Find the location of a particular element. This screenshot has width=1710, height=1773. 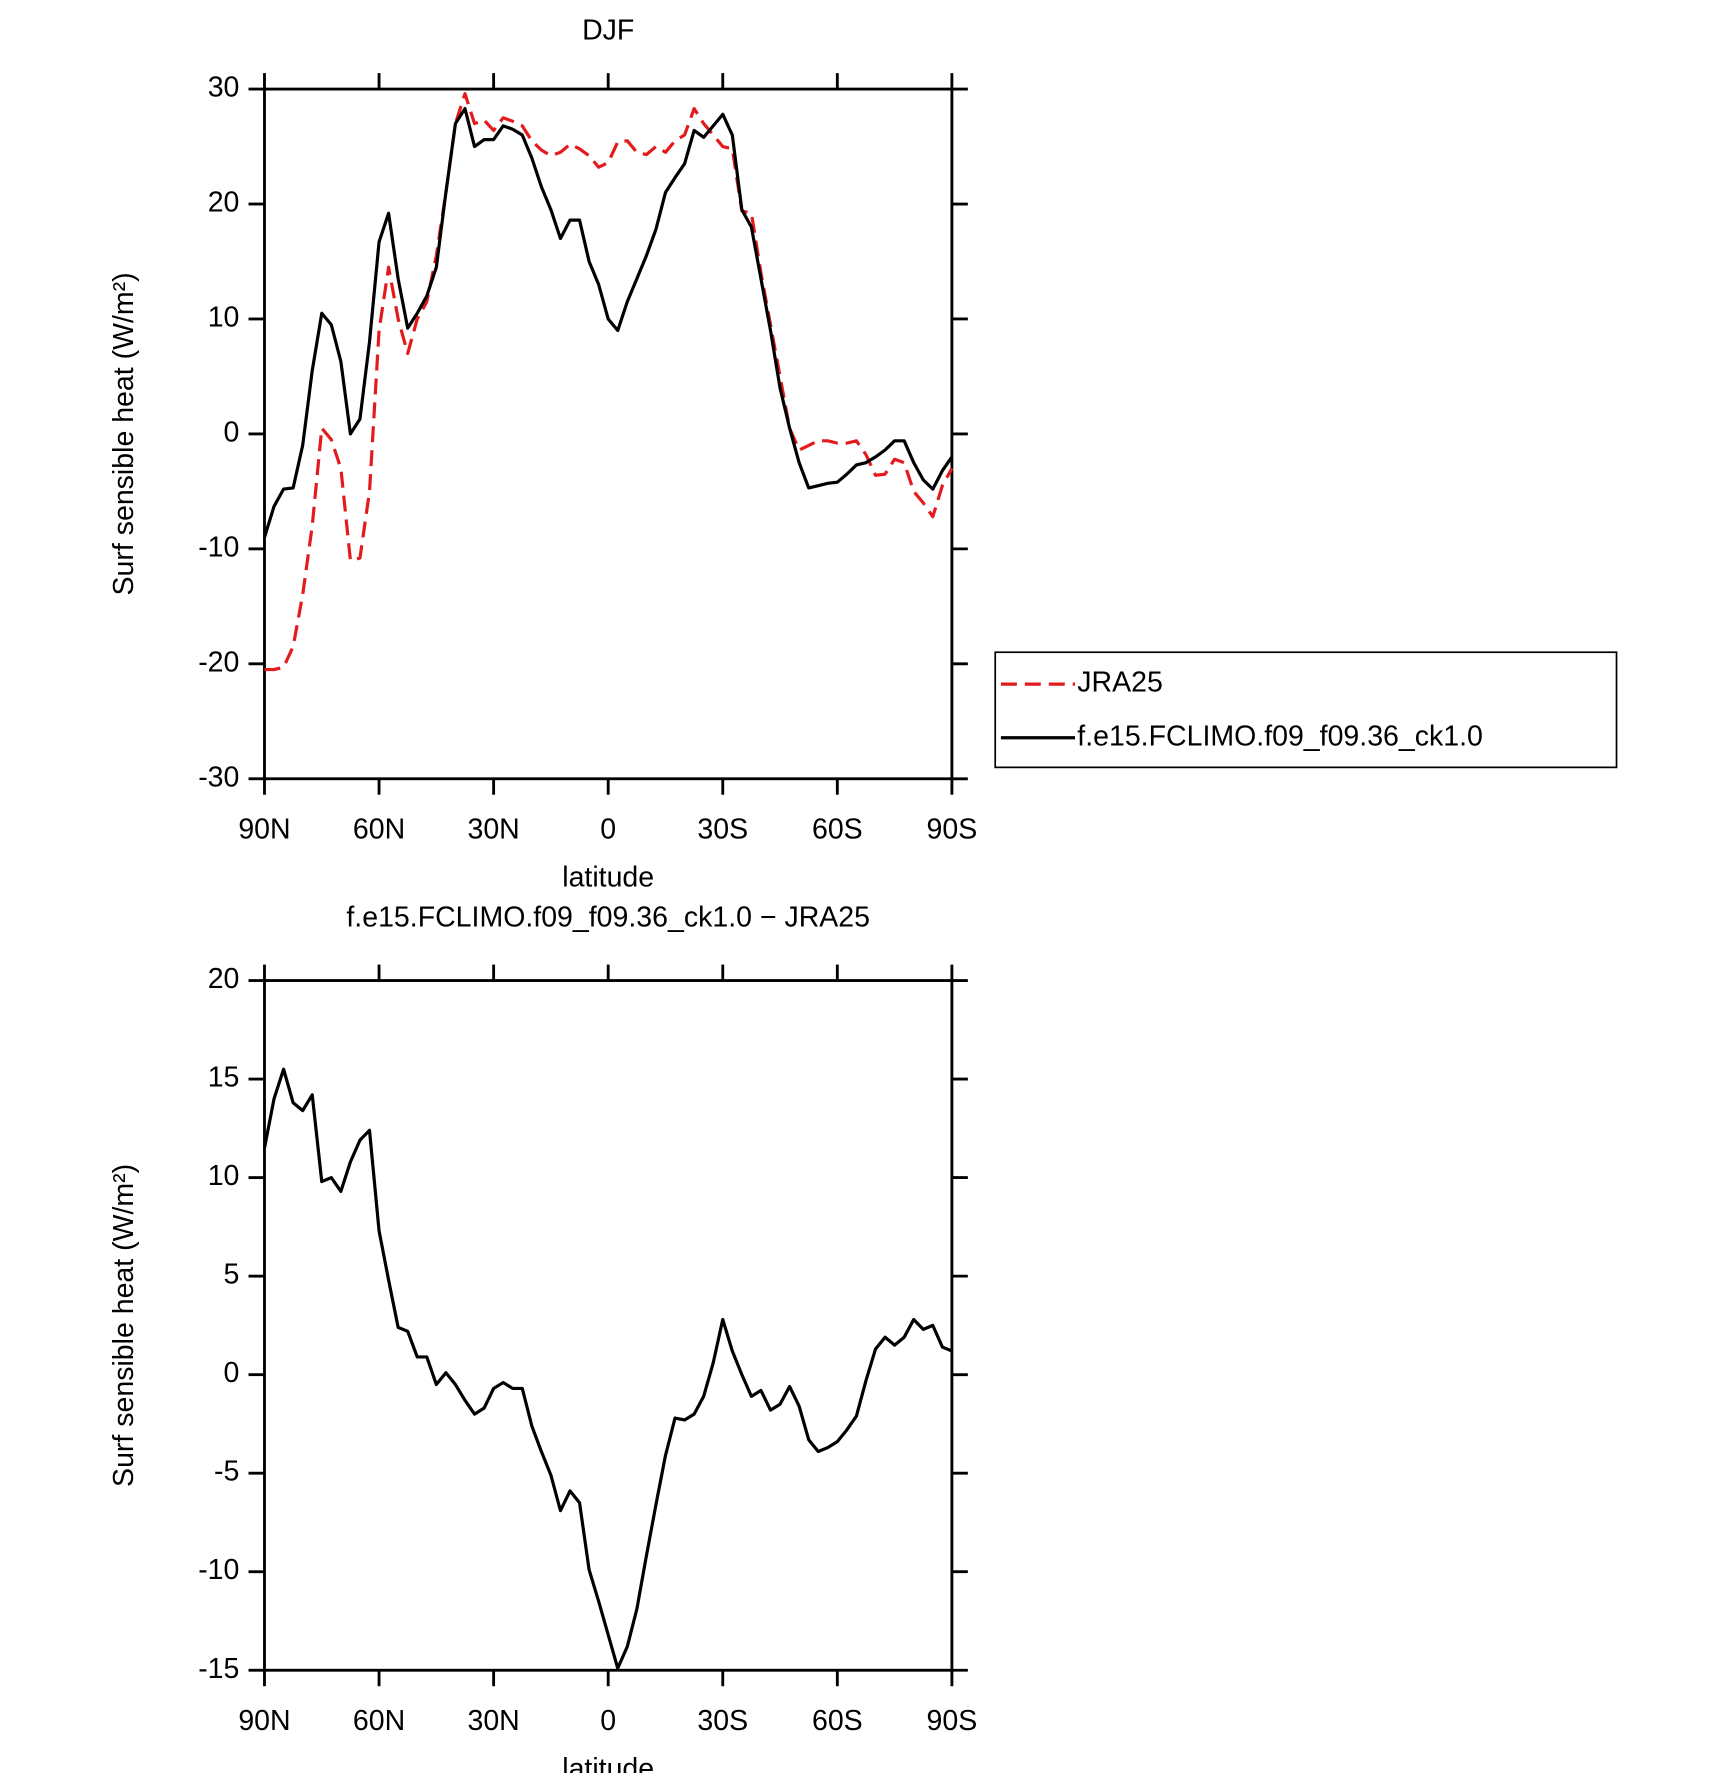

y-tick-label: 15 is located at coordinates (224, 1078).